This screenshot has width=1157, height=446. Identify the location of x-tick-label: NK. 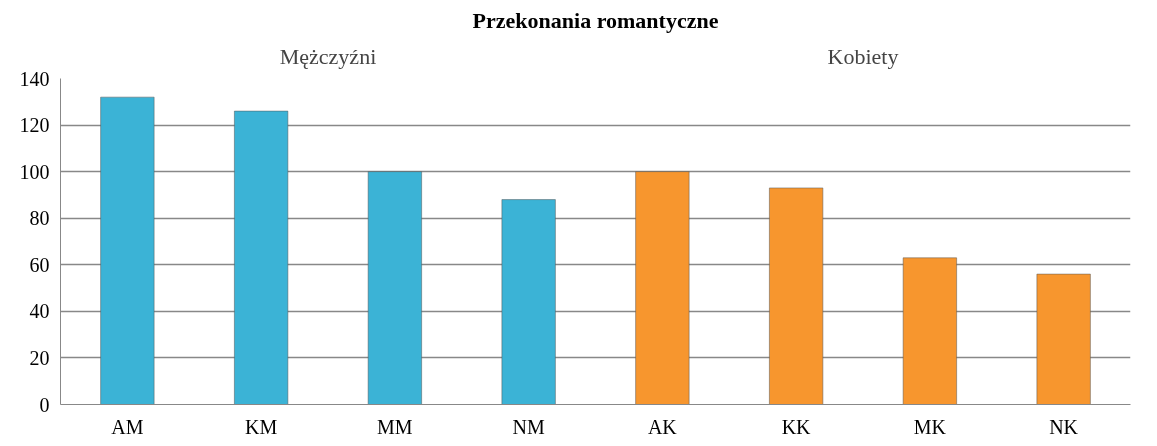
(1064, 426).